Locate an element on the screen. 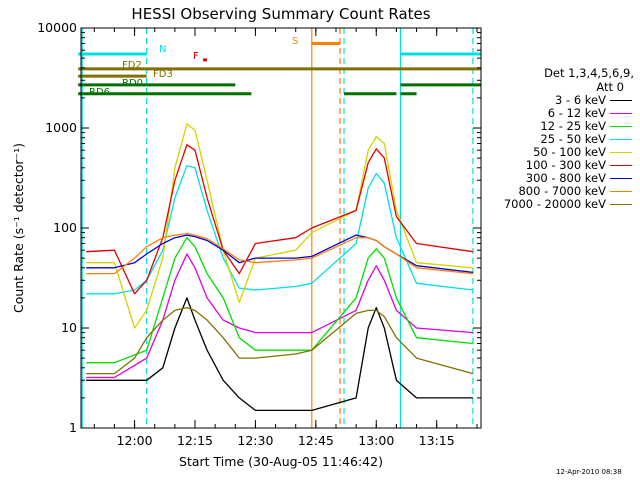  x-tick-label: 13:00 is located at coordinates (376, 440).